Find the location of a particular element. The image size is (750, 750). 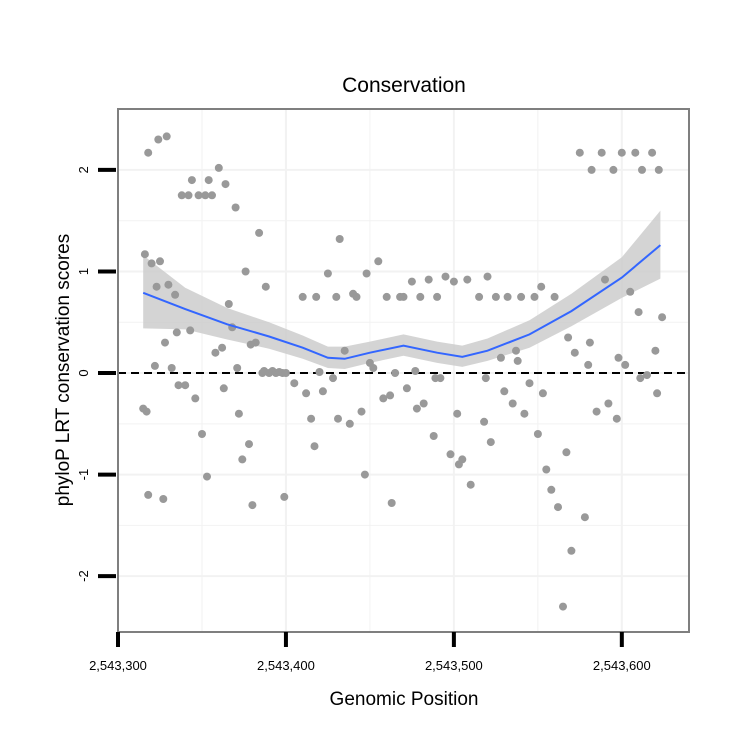

x-axis-label: Genomic Position is located at coordinates (404, 699).